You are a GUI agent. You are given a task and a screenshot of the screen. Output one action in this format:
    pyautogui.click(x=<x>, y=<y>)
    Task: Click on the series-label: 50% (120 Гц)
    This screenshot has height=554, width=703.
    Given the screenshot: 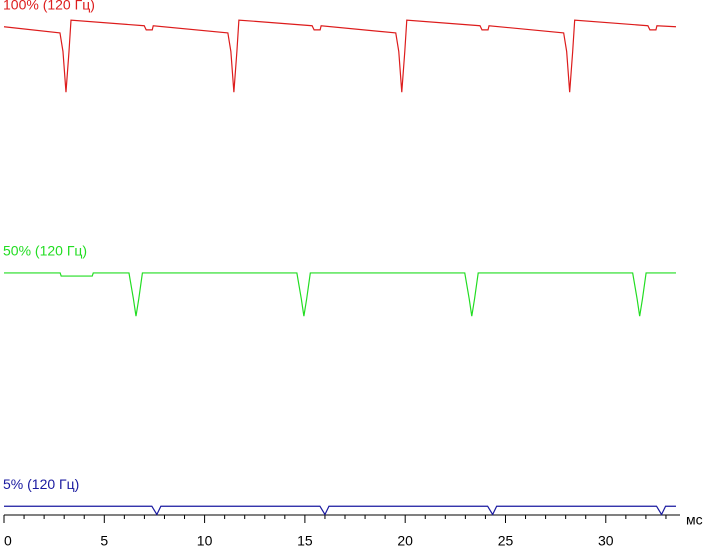 What is the action you would take?
    pyautogui.click(x=45, y=251)
    